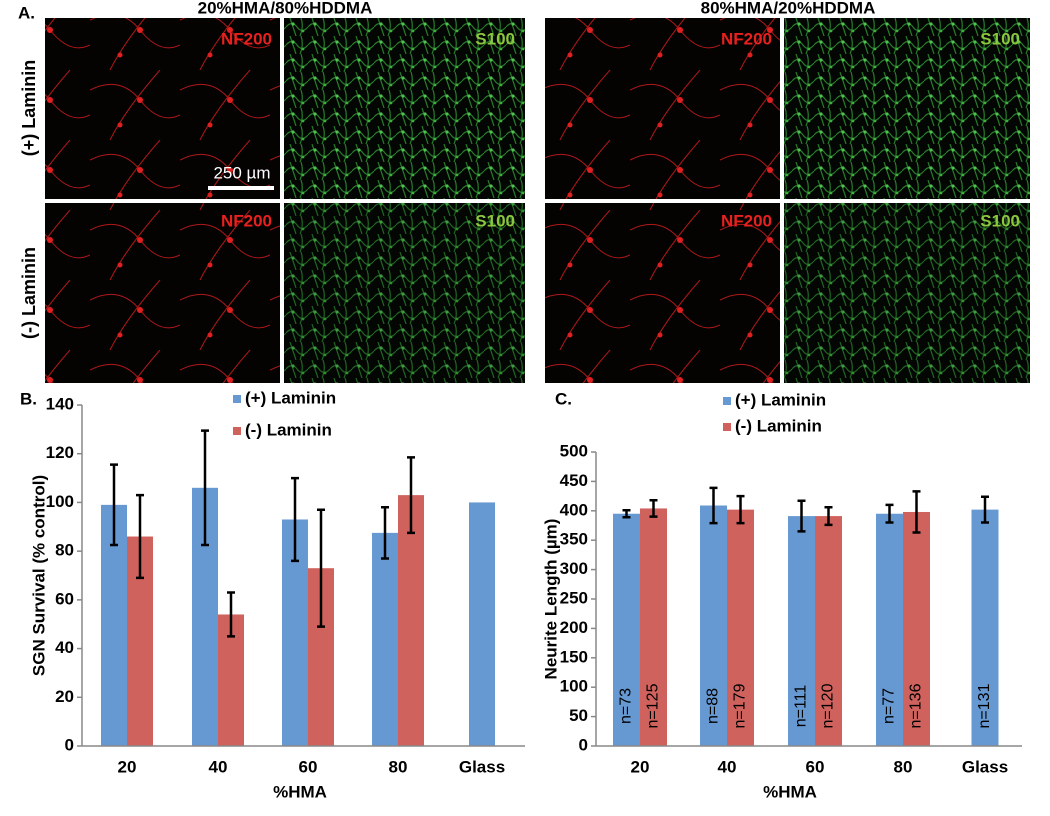  I want to click on n-label: n=77, so click(889, 706).